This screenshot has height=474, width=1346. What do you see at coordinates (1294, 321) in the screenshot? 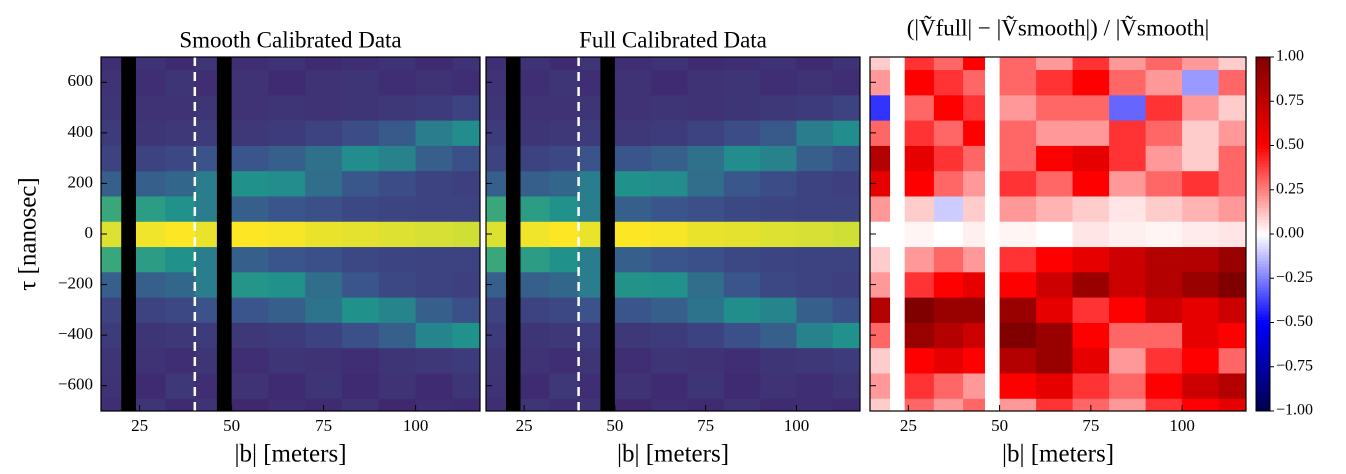
I see `colorbar-tick-label: −0.50` at bounding box center [1294, 321].